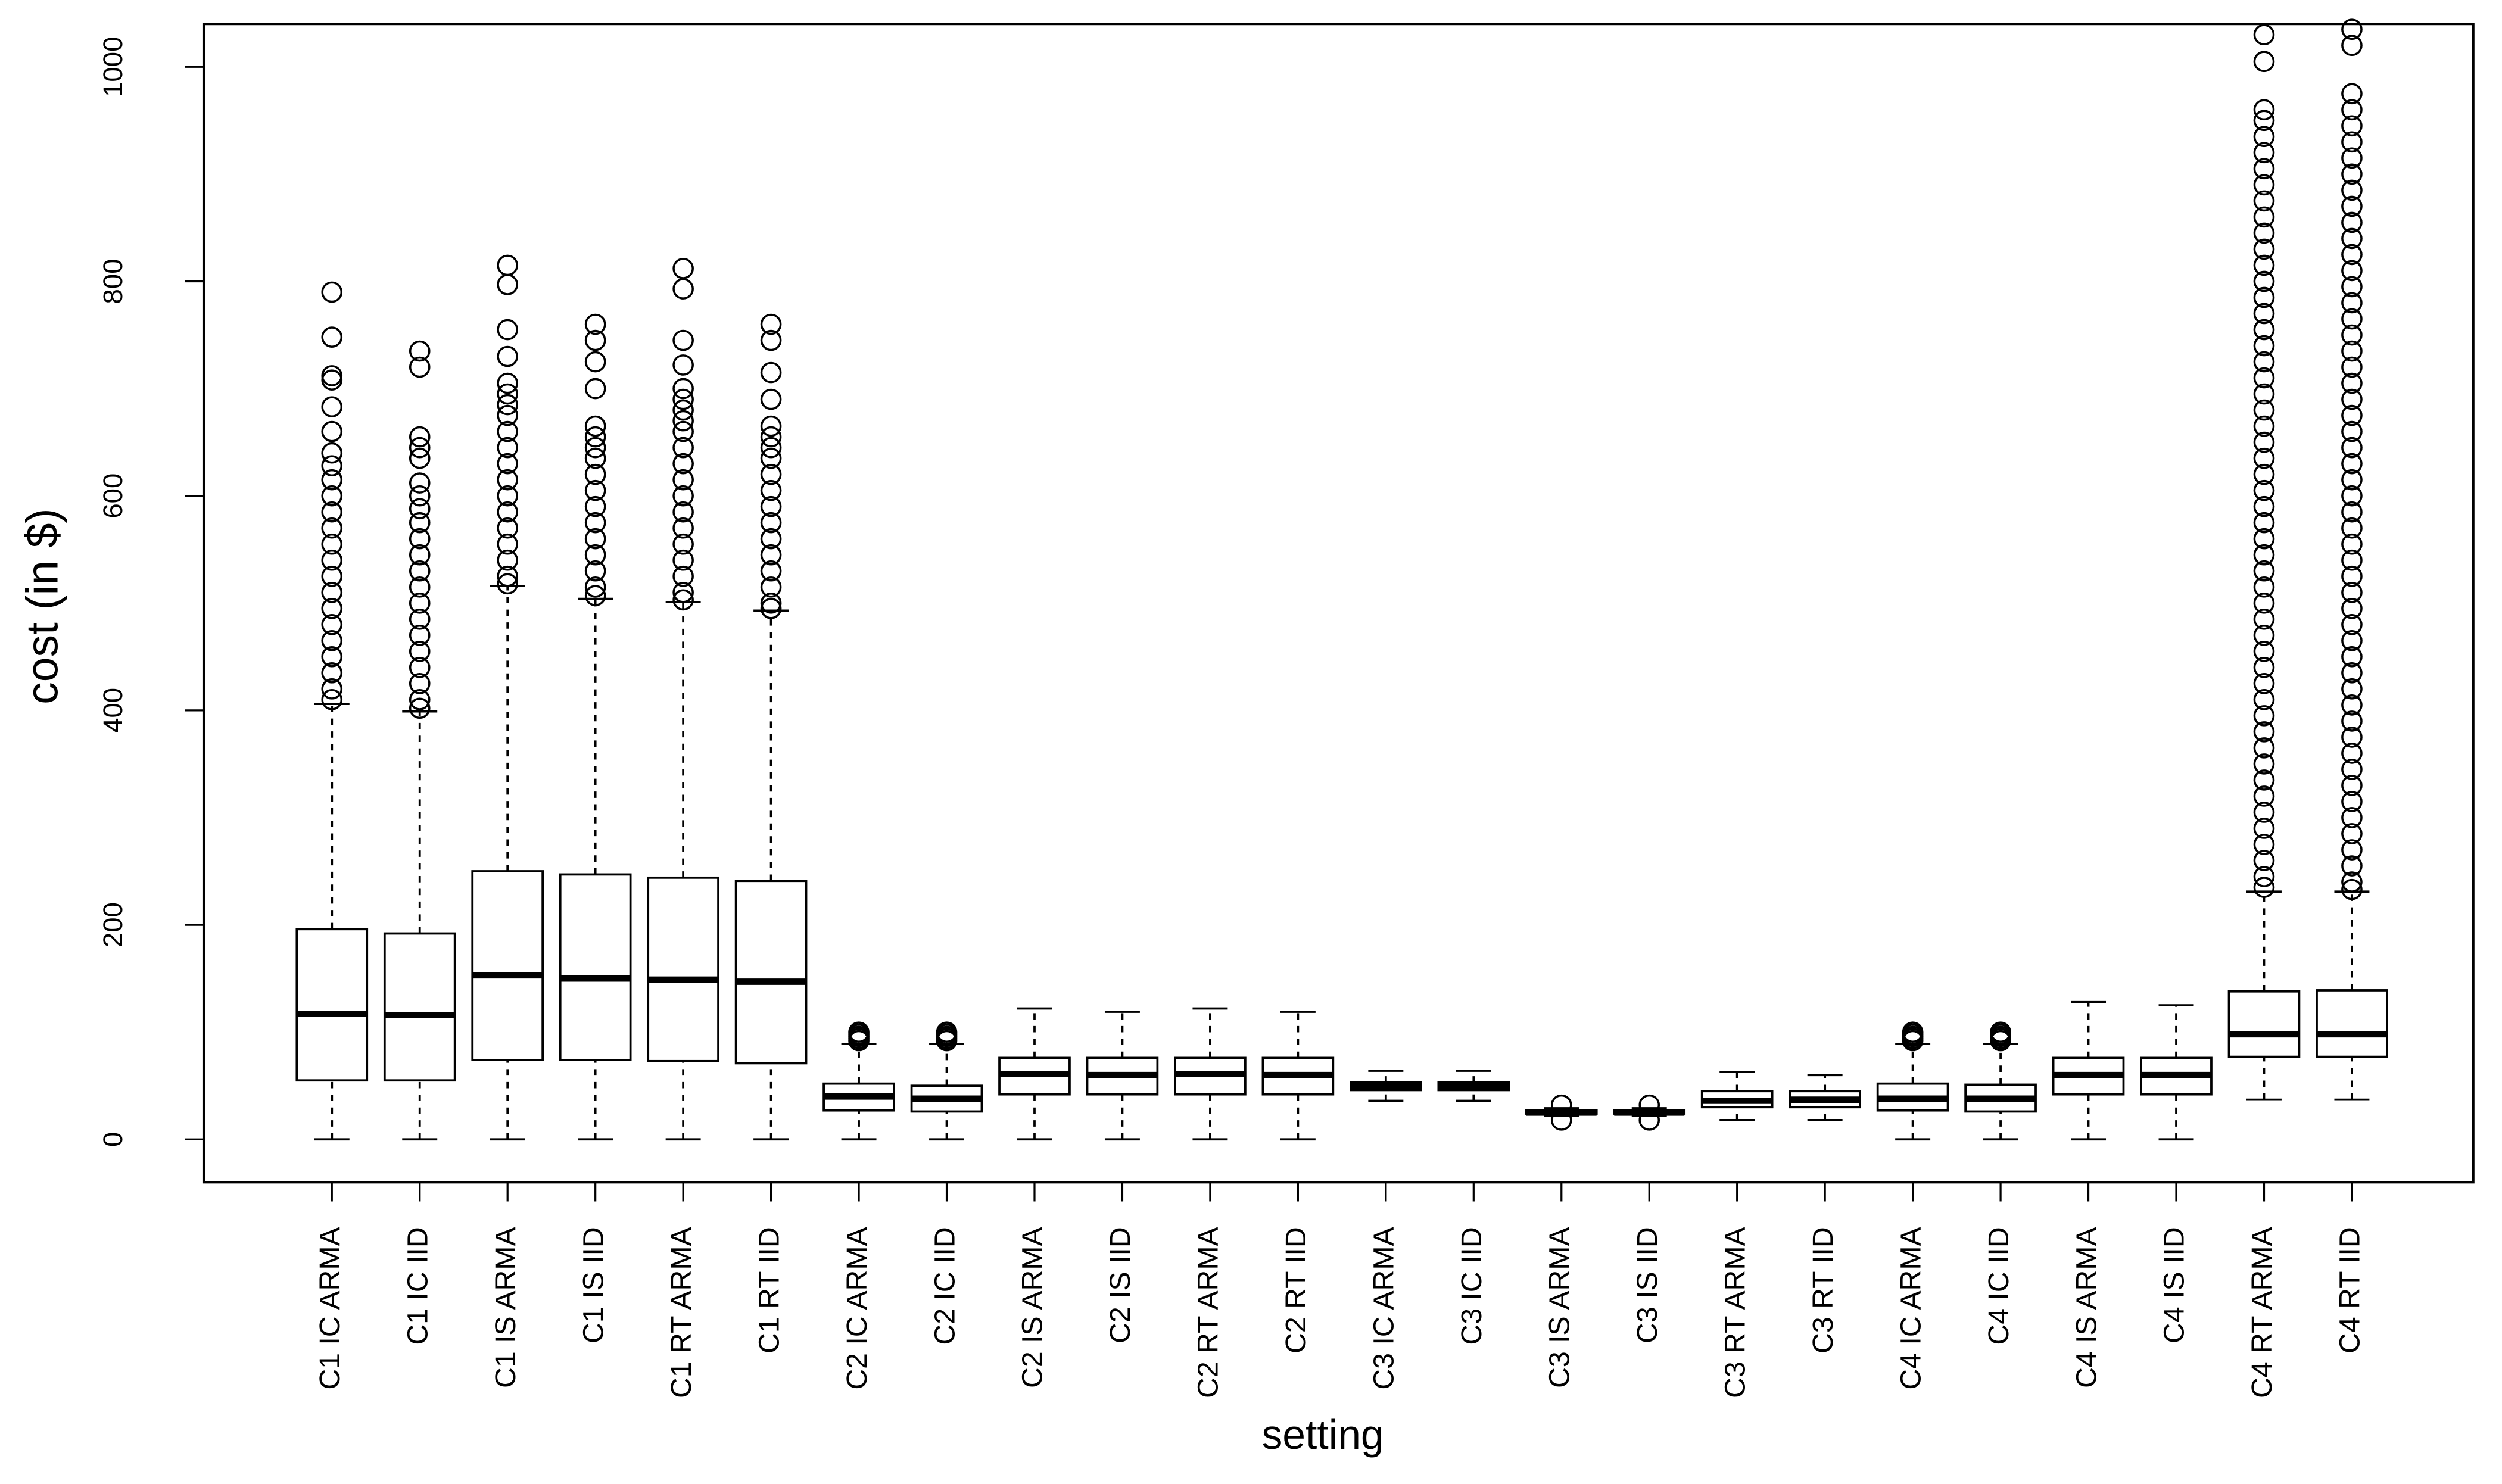 The height and width of the screenshot is (1484, 2502). I want to click on x-tick-label: C4 IC ARMA, so click(1911, 1308).